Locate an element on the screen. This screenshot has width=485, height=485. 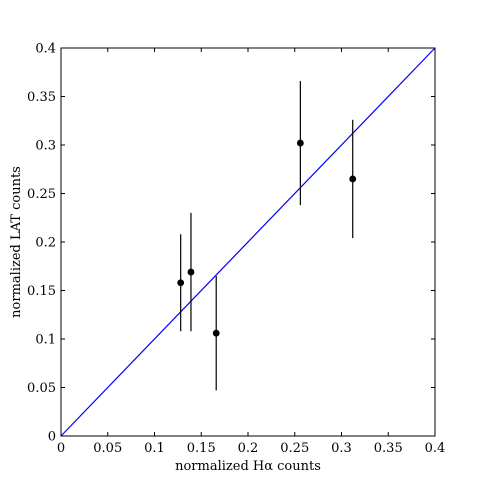
x-axis-label: normalized Hα counts is located at coordinates (248, 466).